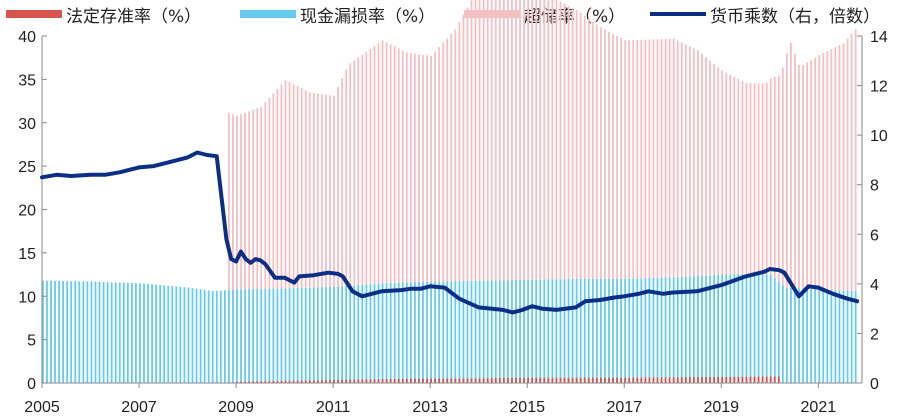 The width and height of the screenshot is (908, 420). I want to click on y-left-tick-label: 30, so click(27, 124).